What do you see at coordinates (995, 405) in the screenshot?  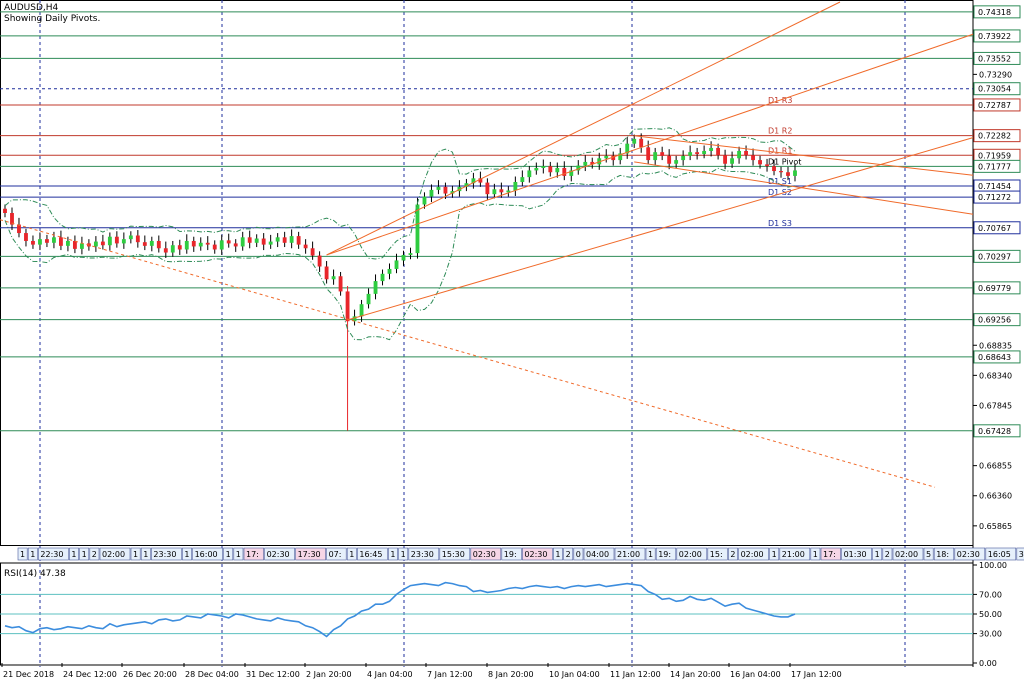 I see `price-tick-label-14: 0.67845` at bounding box center [995, 405].